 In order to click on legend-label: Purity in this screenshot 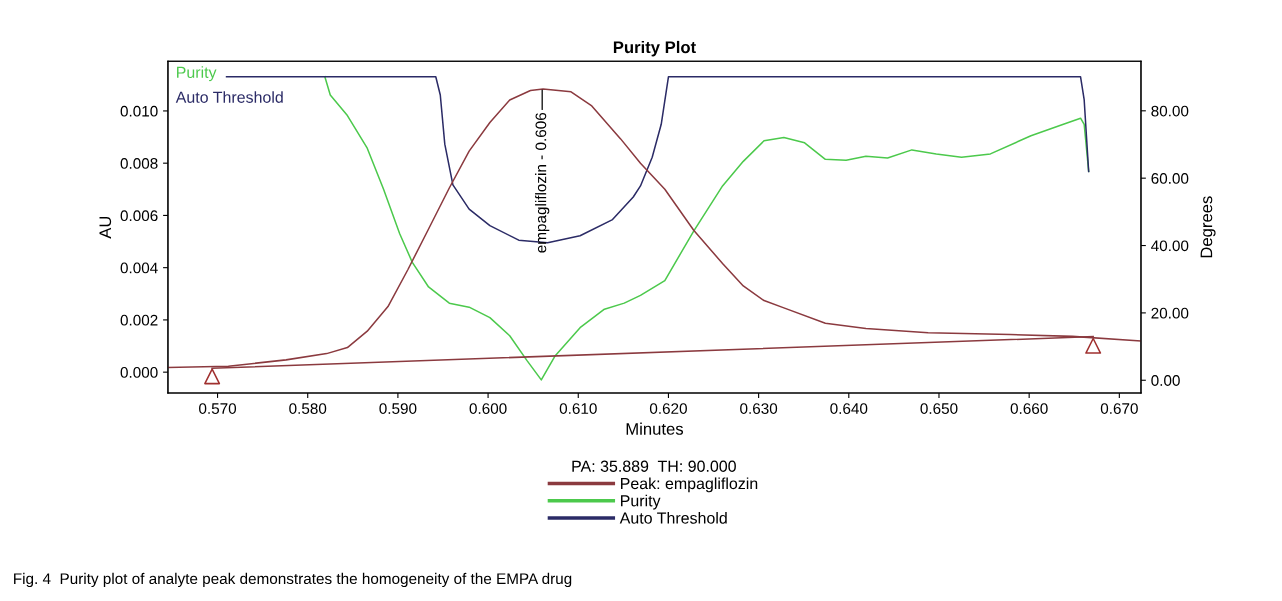, I will do `click(641, 502)`.